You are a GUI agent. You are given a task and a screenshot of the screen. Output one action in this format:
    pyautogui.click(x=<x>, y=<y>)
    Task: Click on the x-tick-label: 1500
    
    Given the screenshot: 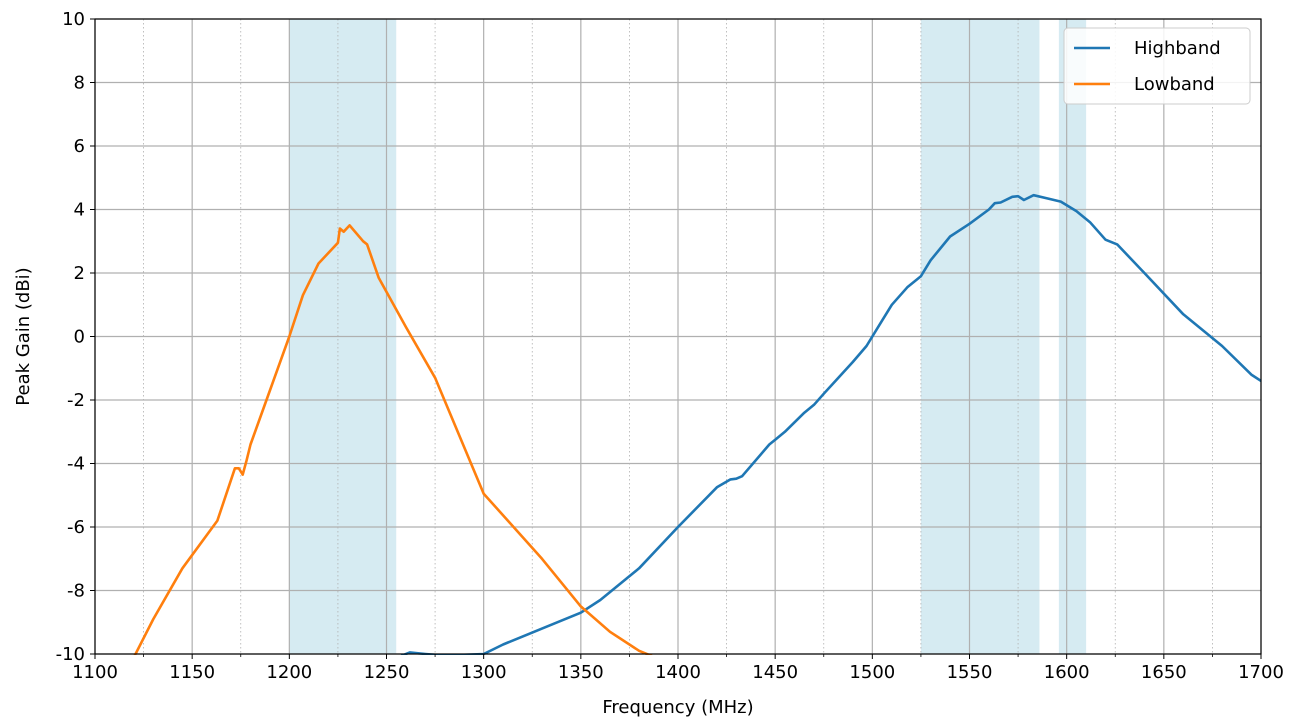 What is the action you would take?
    pyautogui.click(x=872, y=672)
    